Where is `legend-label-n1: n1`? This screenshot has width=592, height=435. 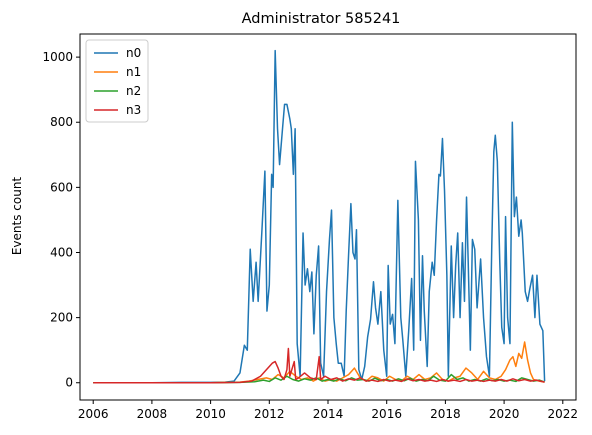 legend-label-n1: n1 is located at coordinates (133, 72).